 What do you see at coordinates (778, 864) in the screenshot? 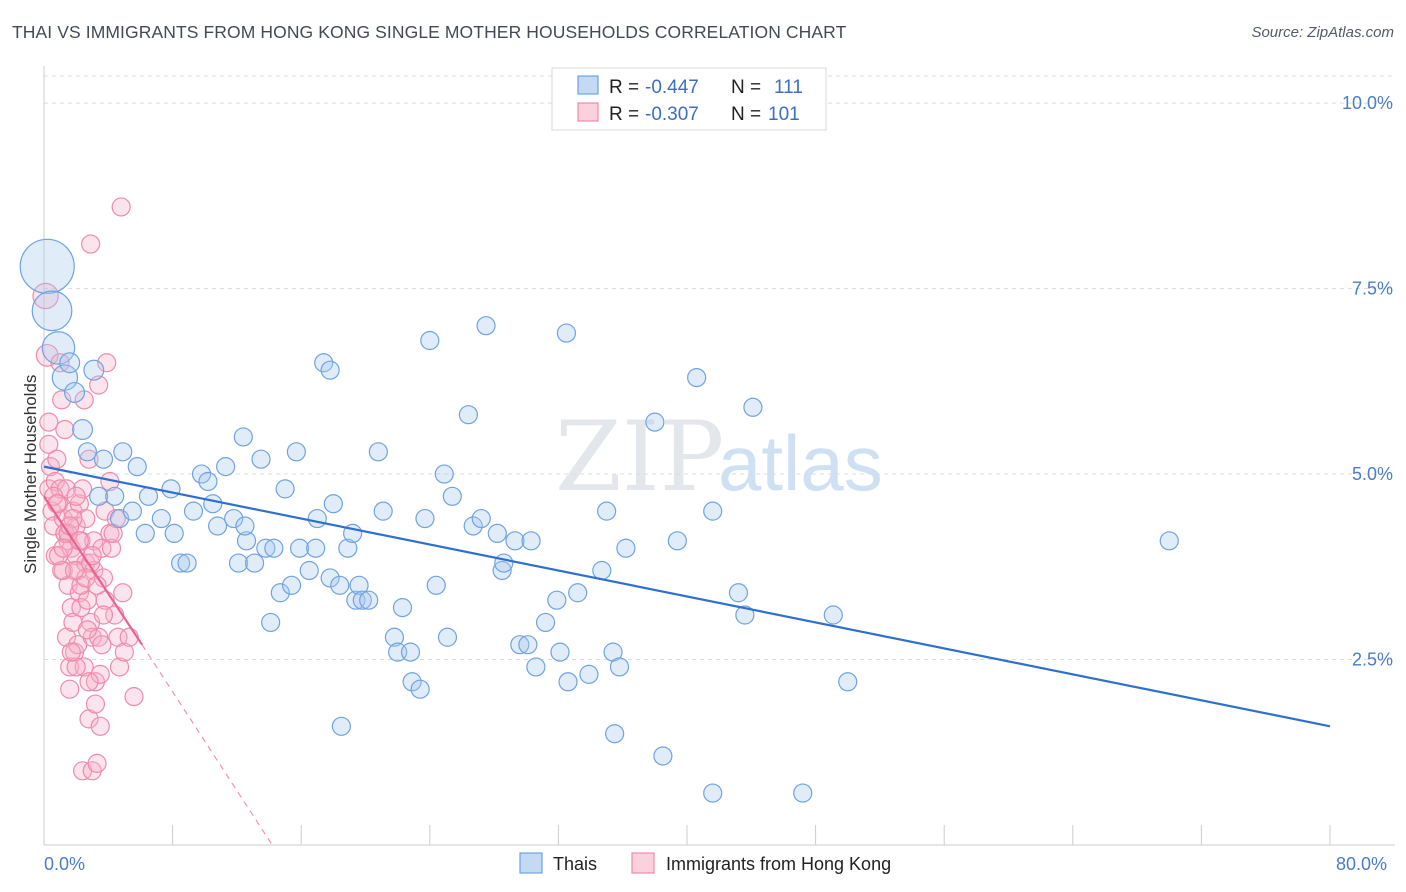
I see `bottom-legend-hk-label: Immigrants from Hong Kong` at bounding box center [778, 864].